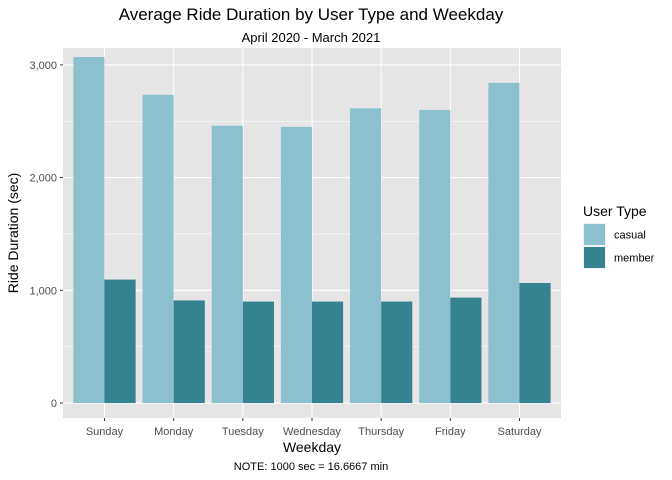  I want to click on bar-casual-thursday, so click(366, 256).